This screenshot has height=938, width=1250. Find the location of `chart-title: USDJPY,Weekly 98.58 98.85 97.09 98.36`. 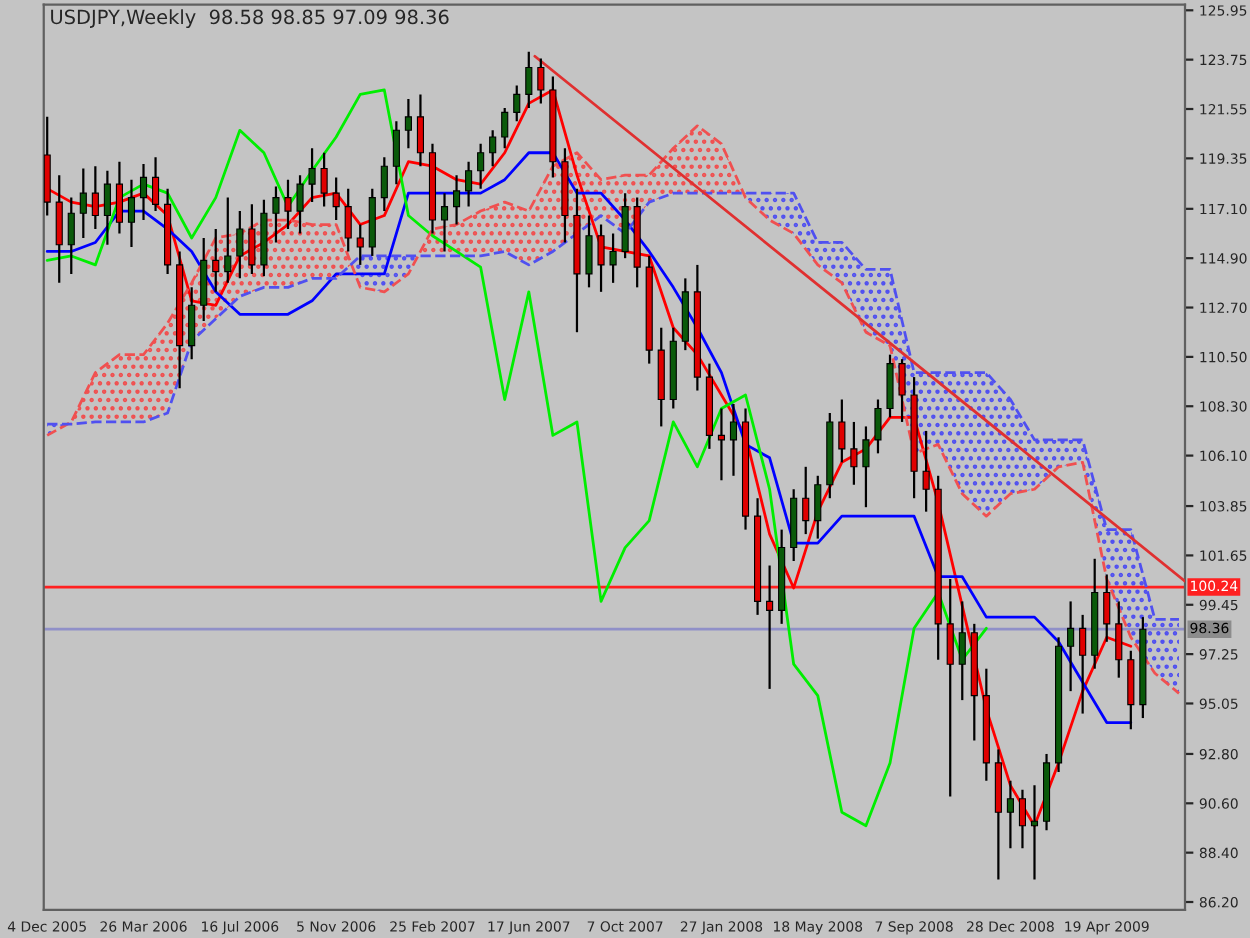

chart-title: USDJPY,Weekly 98.58 98.85 97.09 98.36 is located at coordinates (250, 19).